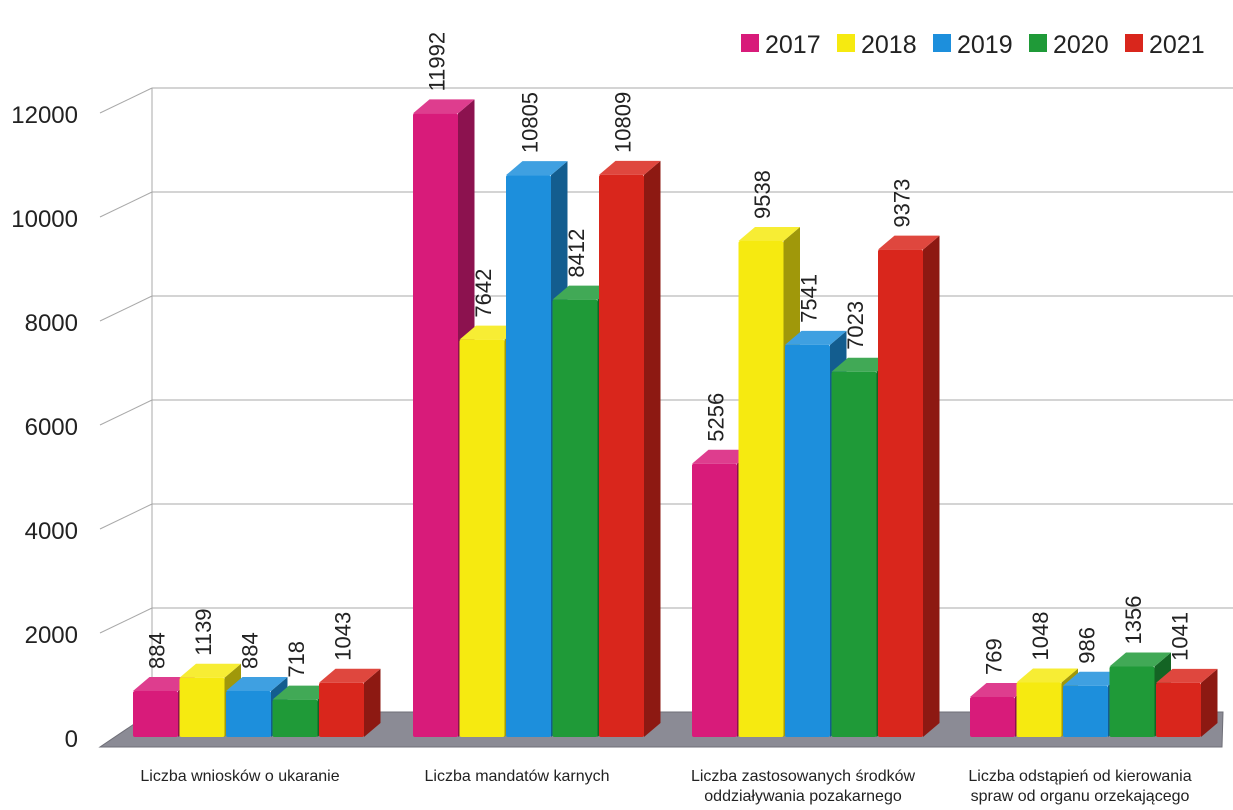 The height and width of the screenshot is (810, 1233). Describe the element at coordinates (1080, 796) in the screenshot. I see `category-label: spraw od organu orzekającego` at that location.